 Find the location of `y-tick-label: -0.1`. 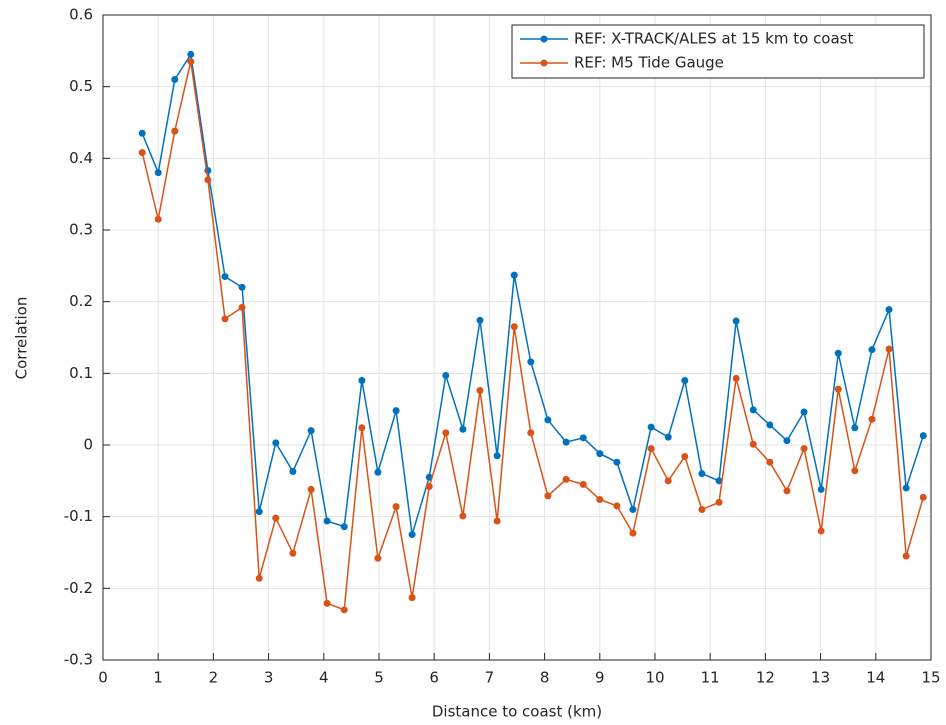

y-tick-label: -0.1 is located at coordinates (78, 516).